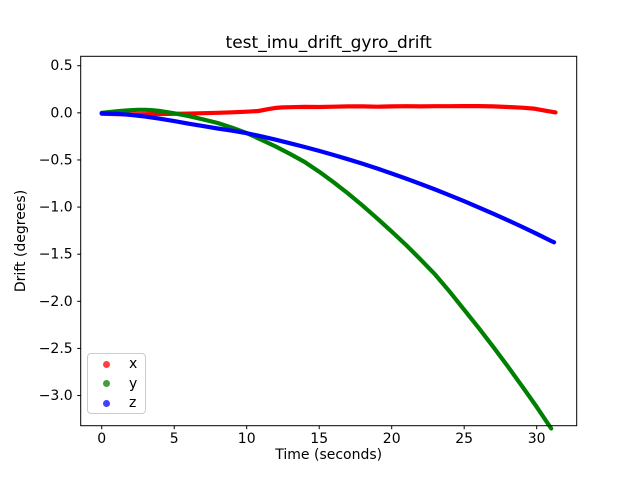 Image resolution: width=640 pixels, height=480 pixels. Describe the element at coordinates (56, 396) in the screenshot. I see `y-tick-label: −3.0` at that location.